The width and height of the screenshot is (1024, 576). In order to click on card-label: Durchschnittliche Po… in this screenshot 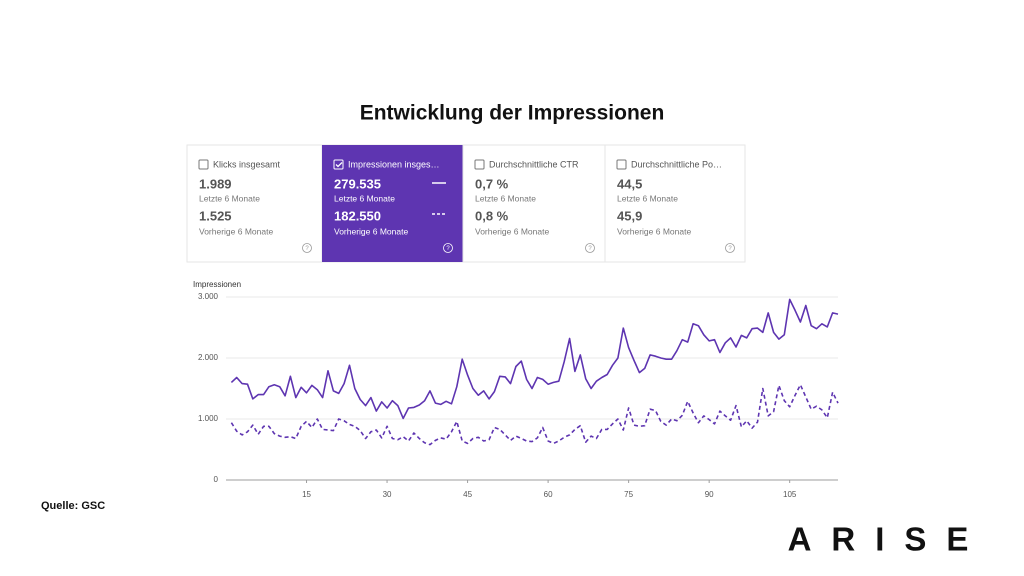, I will do `click(676, 164)`.